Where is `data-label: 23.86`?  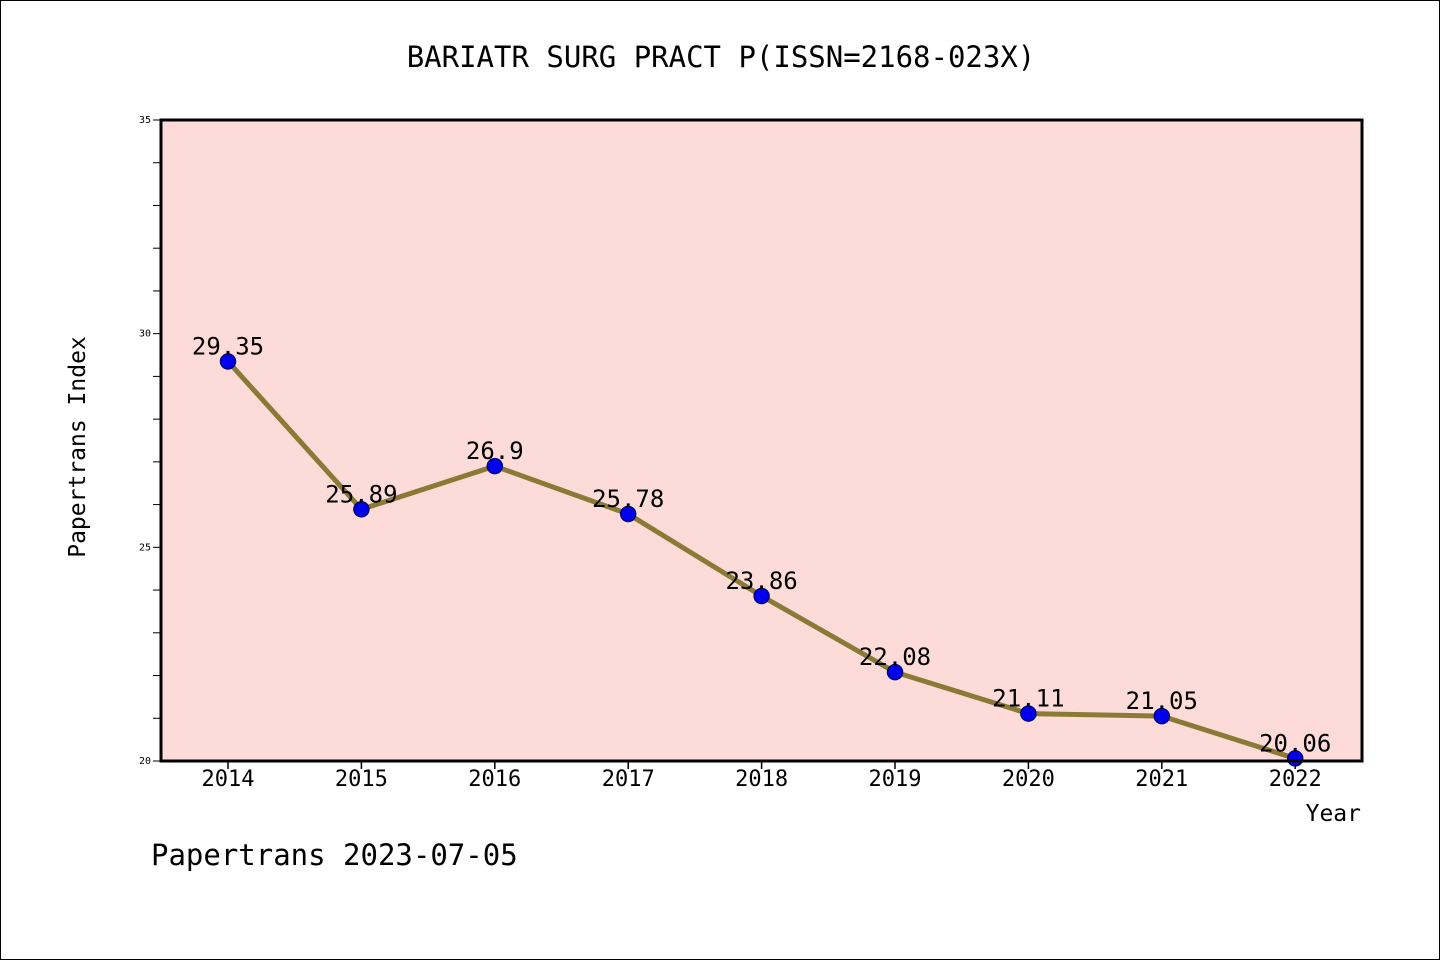 data-label: 23.86 is located at coordinates (761, 581).